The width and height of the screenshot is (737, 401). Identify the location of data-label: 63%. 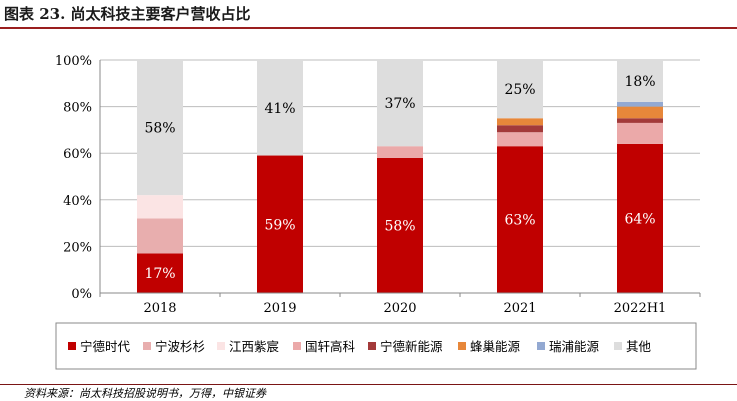
(519, 221).